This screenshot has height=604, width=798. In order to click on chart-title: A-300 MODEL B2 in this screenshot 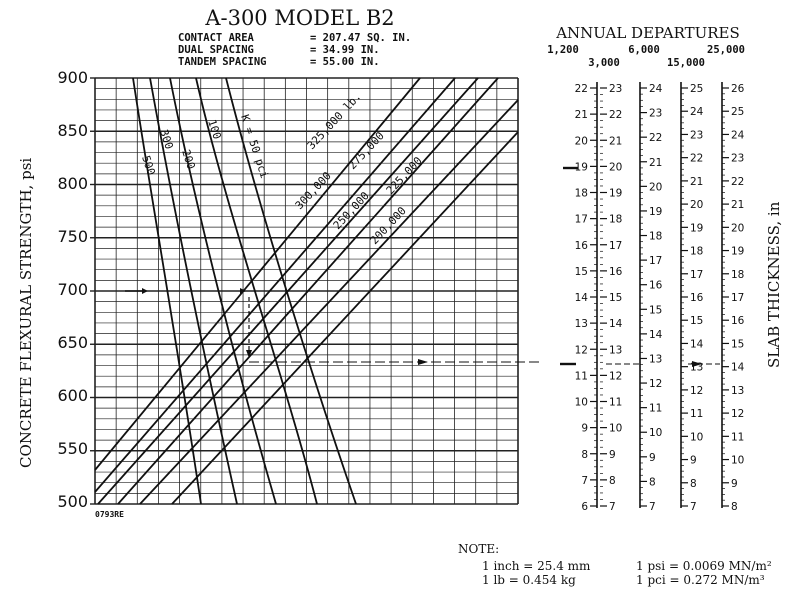, I will do `click(299, 18)`.